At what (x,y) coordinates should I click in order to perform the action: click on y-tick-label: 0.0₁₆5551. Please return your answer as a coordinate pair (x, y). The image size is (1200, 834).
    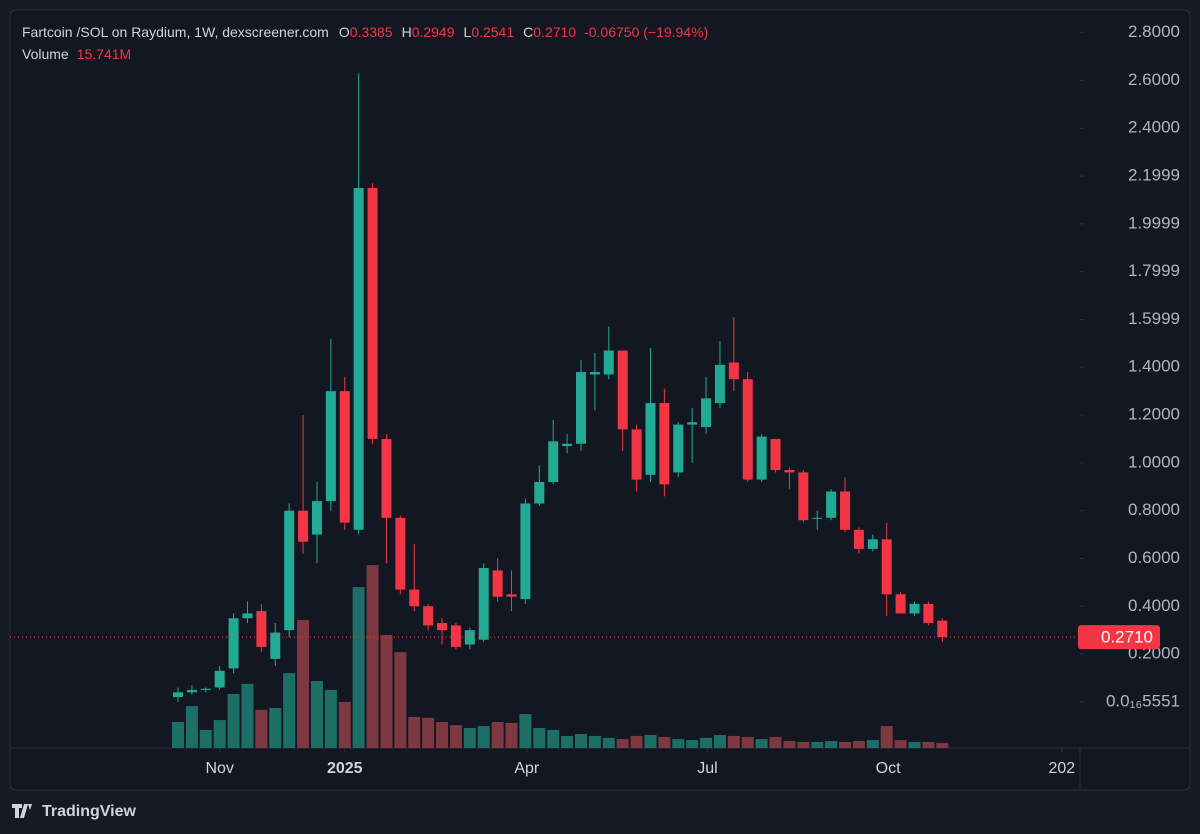
    Looking at the image, I should click on (1143, 700).